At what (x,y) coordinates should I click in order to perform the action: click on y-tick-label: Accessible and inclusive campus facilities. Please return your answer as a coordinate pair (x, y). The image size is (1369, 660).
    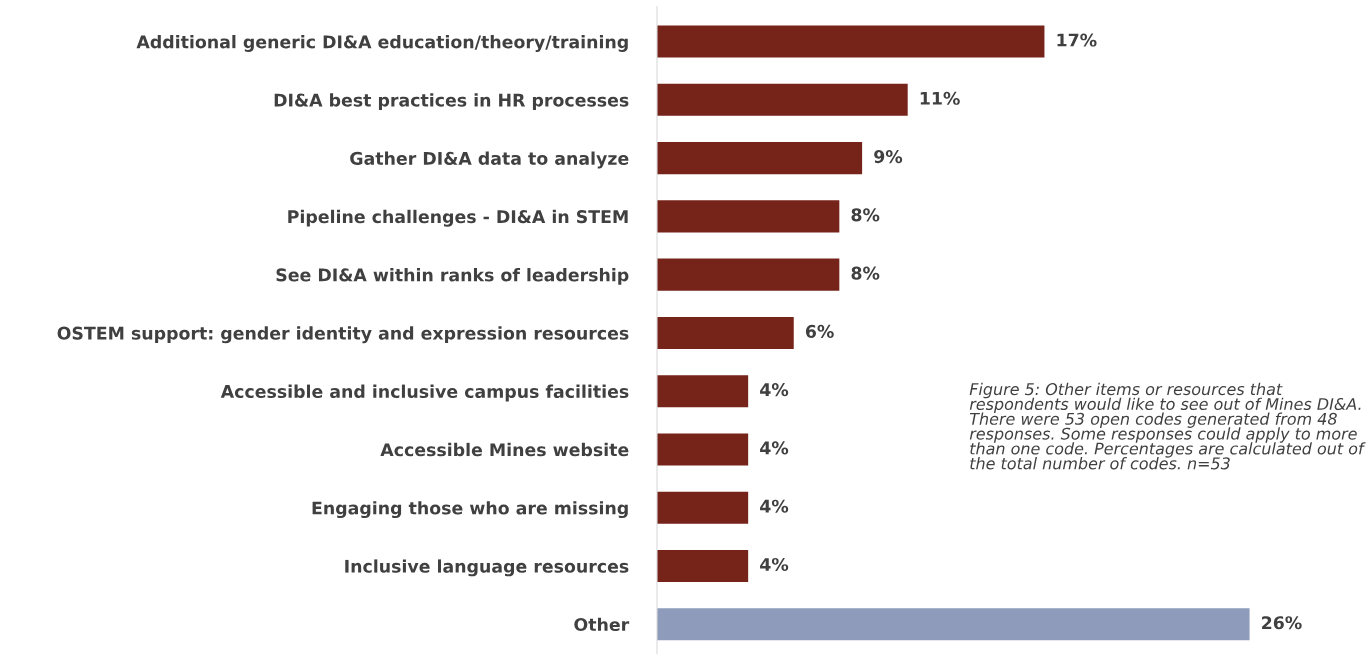
    Looking at the image, I should click on (424, 393).